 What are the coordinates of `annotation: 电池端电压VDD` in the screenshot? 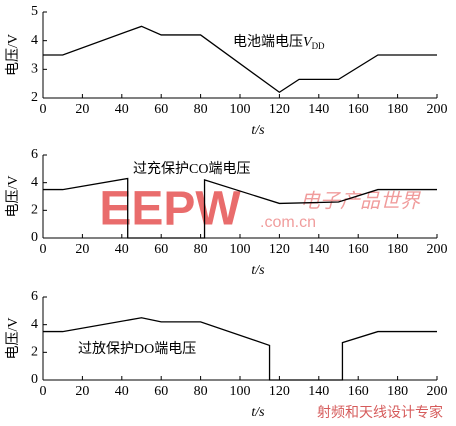 It's located at (279, 42).